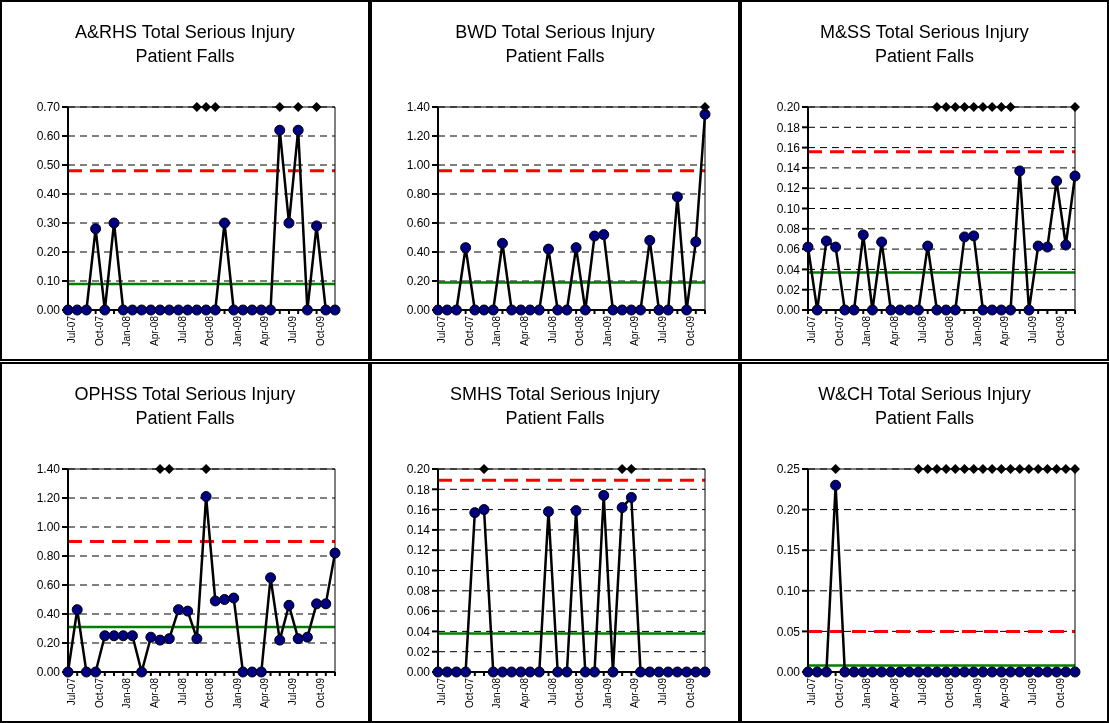  What do you see at coordinates (48, 585) in the screenshot?
I see `y-tick-label: 0.60` at bounding box center [48, 585].